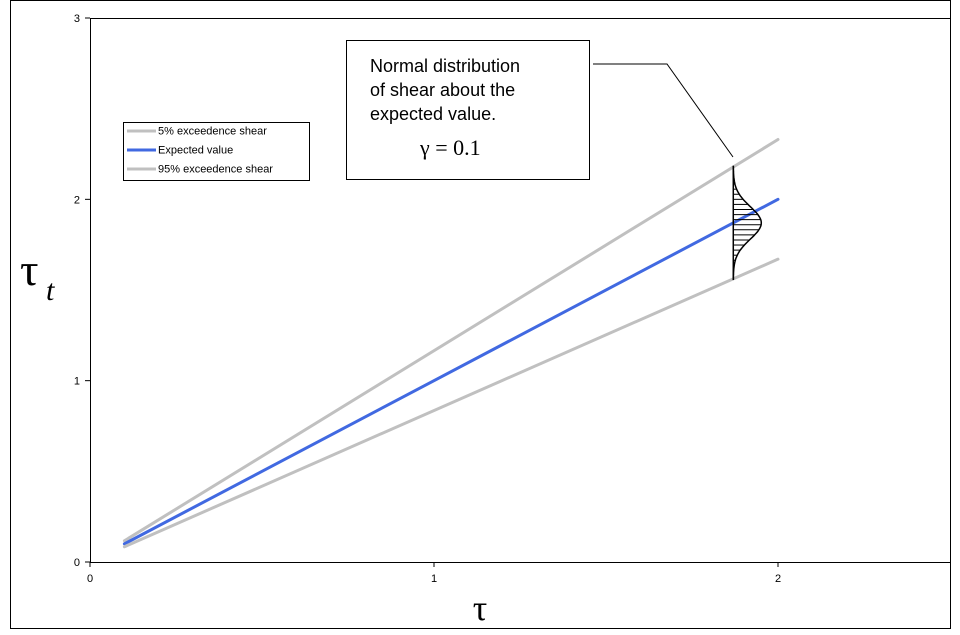  What do you see at coordinates (663, 110) in the screenshot?
I see `annotation-leader-line` at bounding box center [663, 110].